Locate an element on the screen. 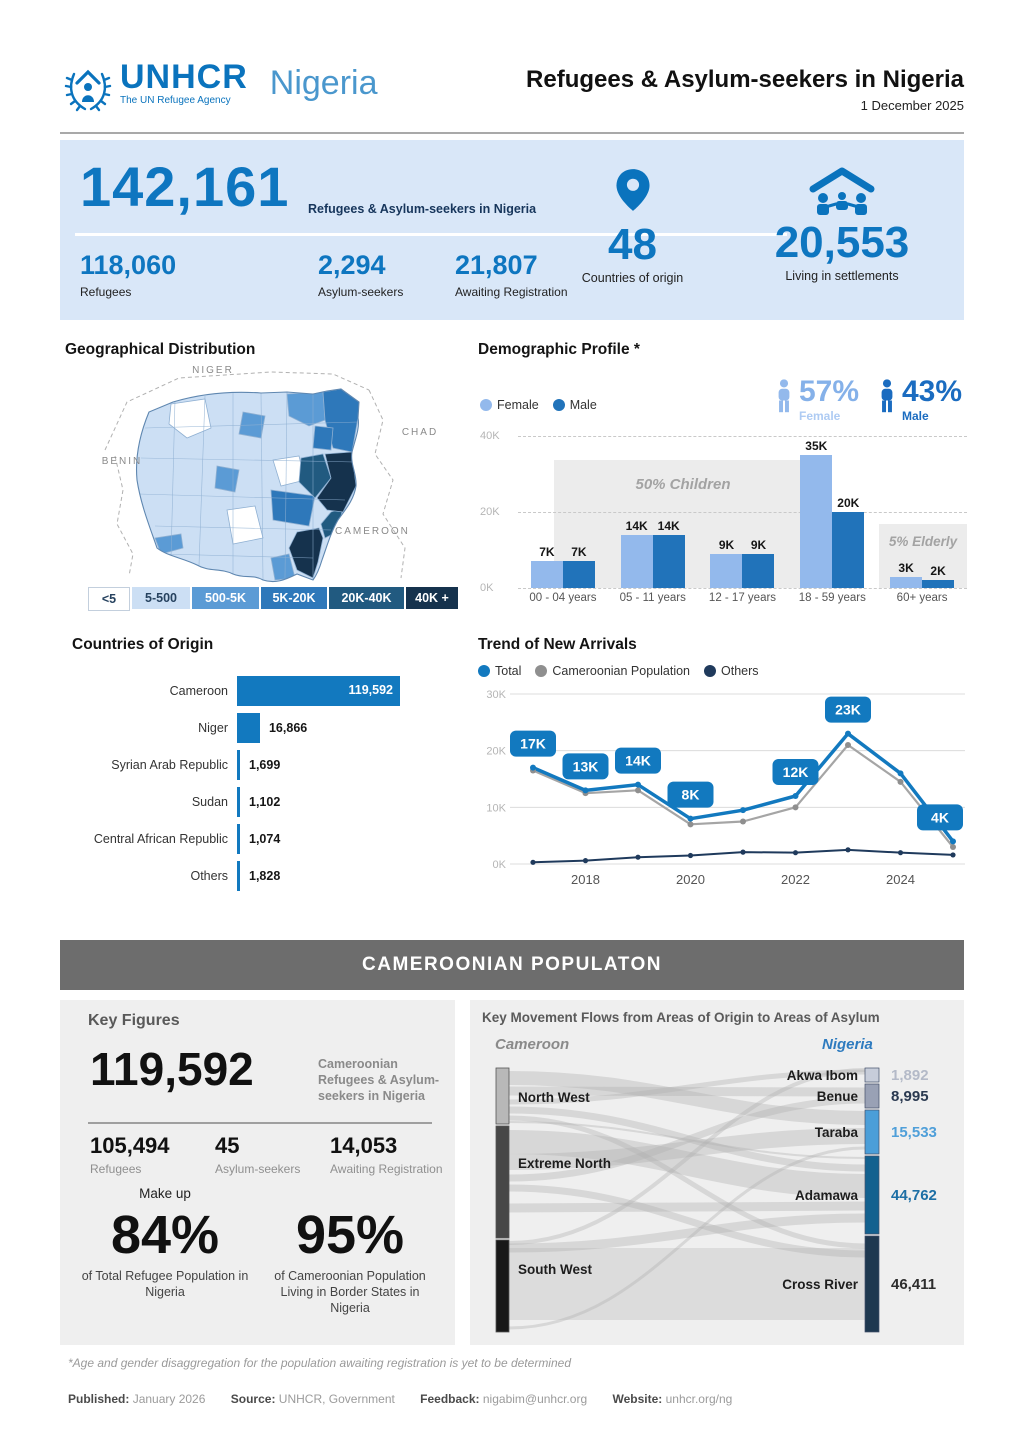 The width and height of the screenshot is (1024, 1444). stat-refugees: 118,060 Refugees is located at coordinates (128, 274).